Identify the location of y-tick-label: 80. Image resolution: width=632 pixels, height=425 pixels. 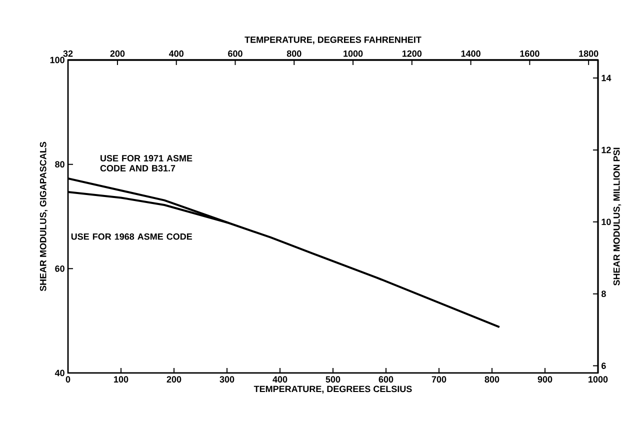
(59, 164).